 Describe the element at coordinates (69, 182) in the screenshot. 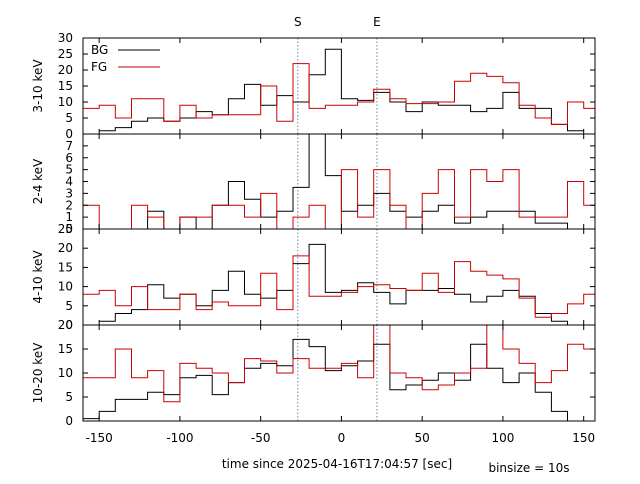

I see `y-tick-label: 4` at that location.